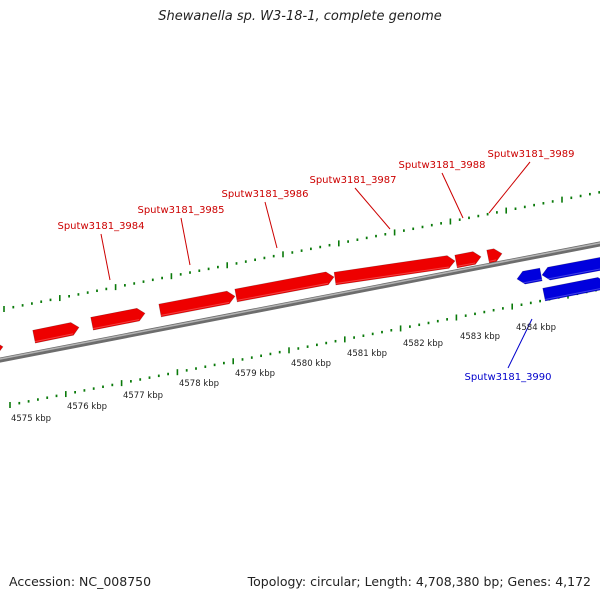 The width and height of the screenshot is (600, 600). I want to click on gene-arrow-small-red-highlight, so click(492, 260).